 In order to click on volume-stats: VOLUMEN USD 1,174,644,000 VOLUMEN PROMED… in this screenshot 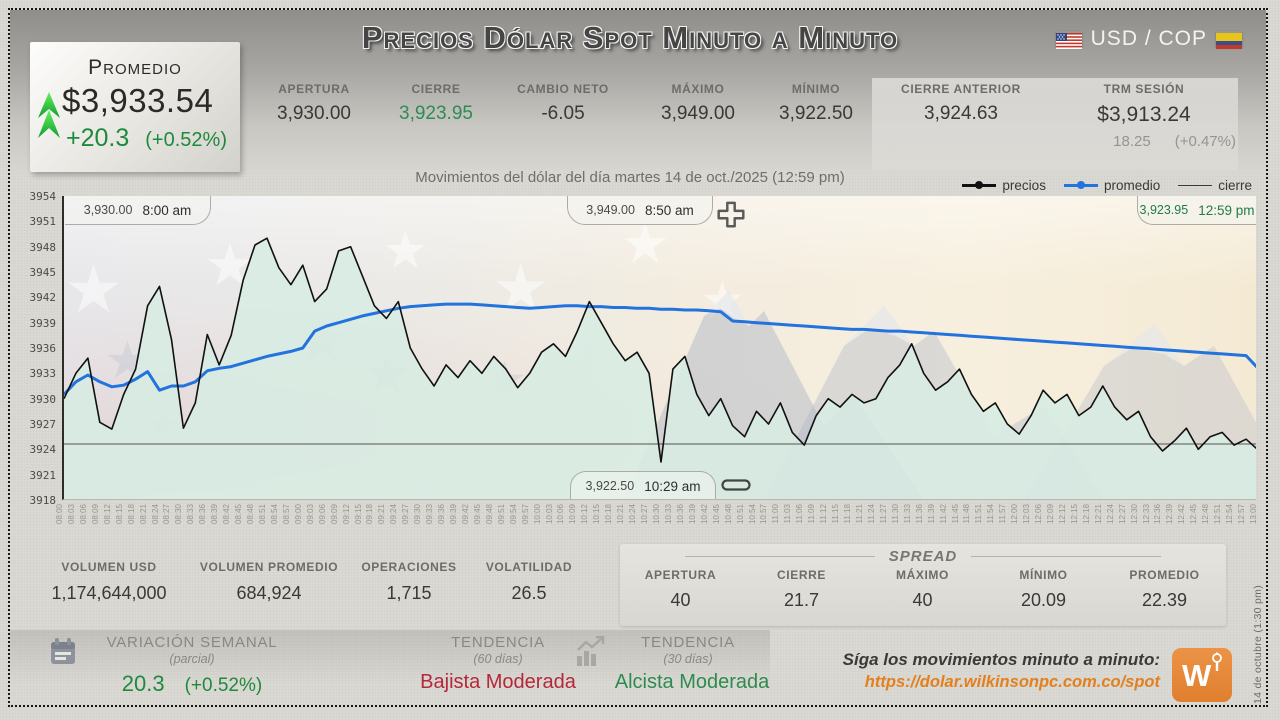, I will do `click(314, 582)`.